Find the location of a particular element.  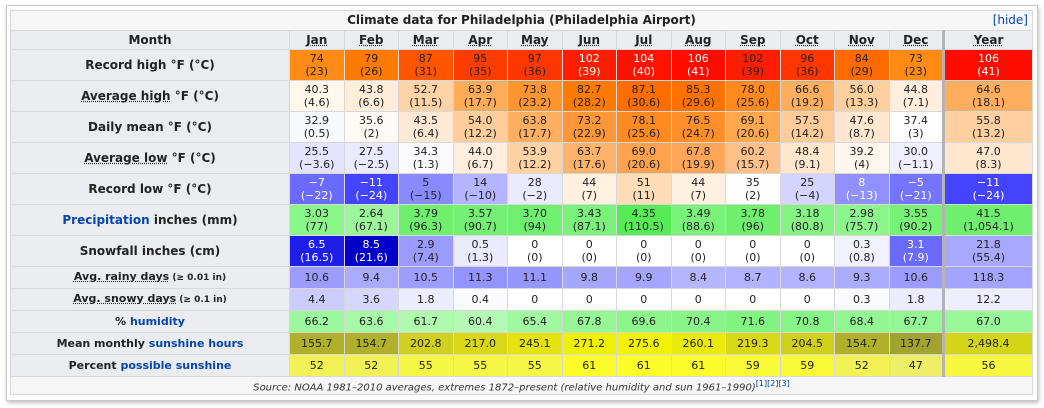

value-cell: 78.0 (25.6) is located at coordinates (753, 96).